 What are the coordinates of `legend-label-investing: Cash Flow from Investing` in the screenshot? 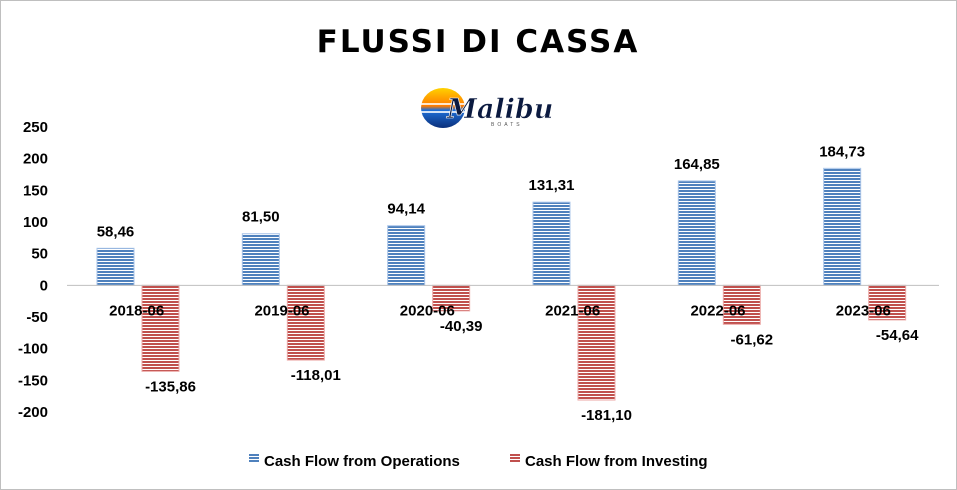 It's located at (616, 461).